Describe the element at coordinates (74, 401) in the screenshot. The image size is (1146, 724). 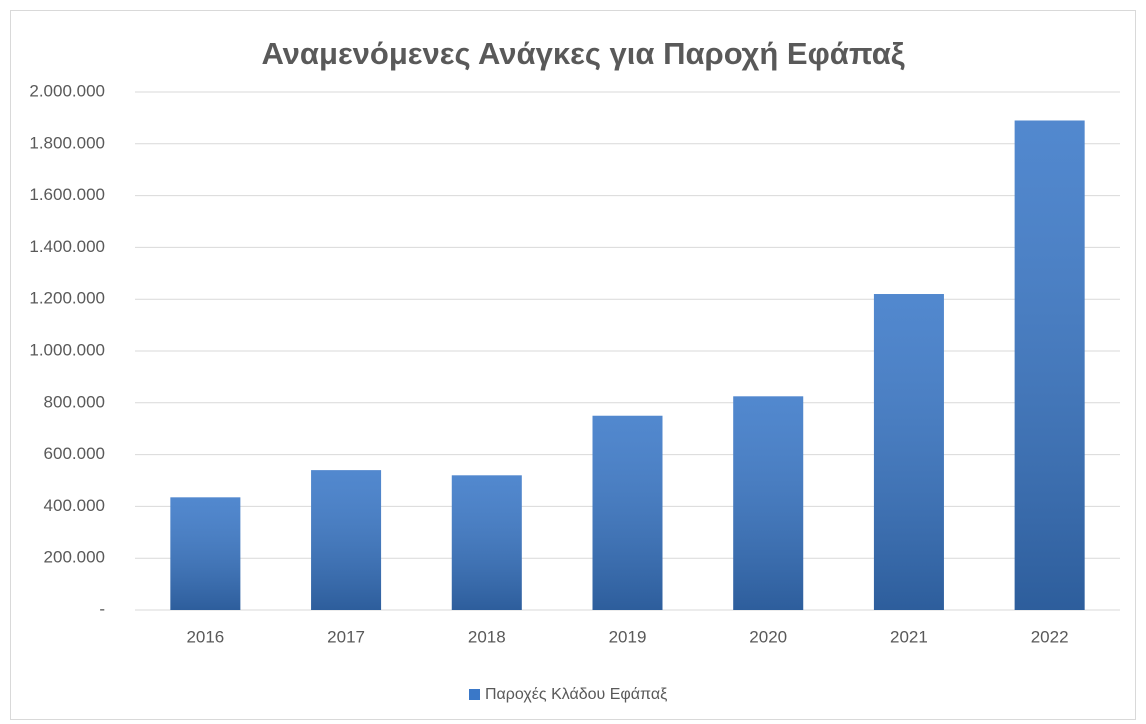
I see `y-tick-label: 800.000` at that location.